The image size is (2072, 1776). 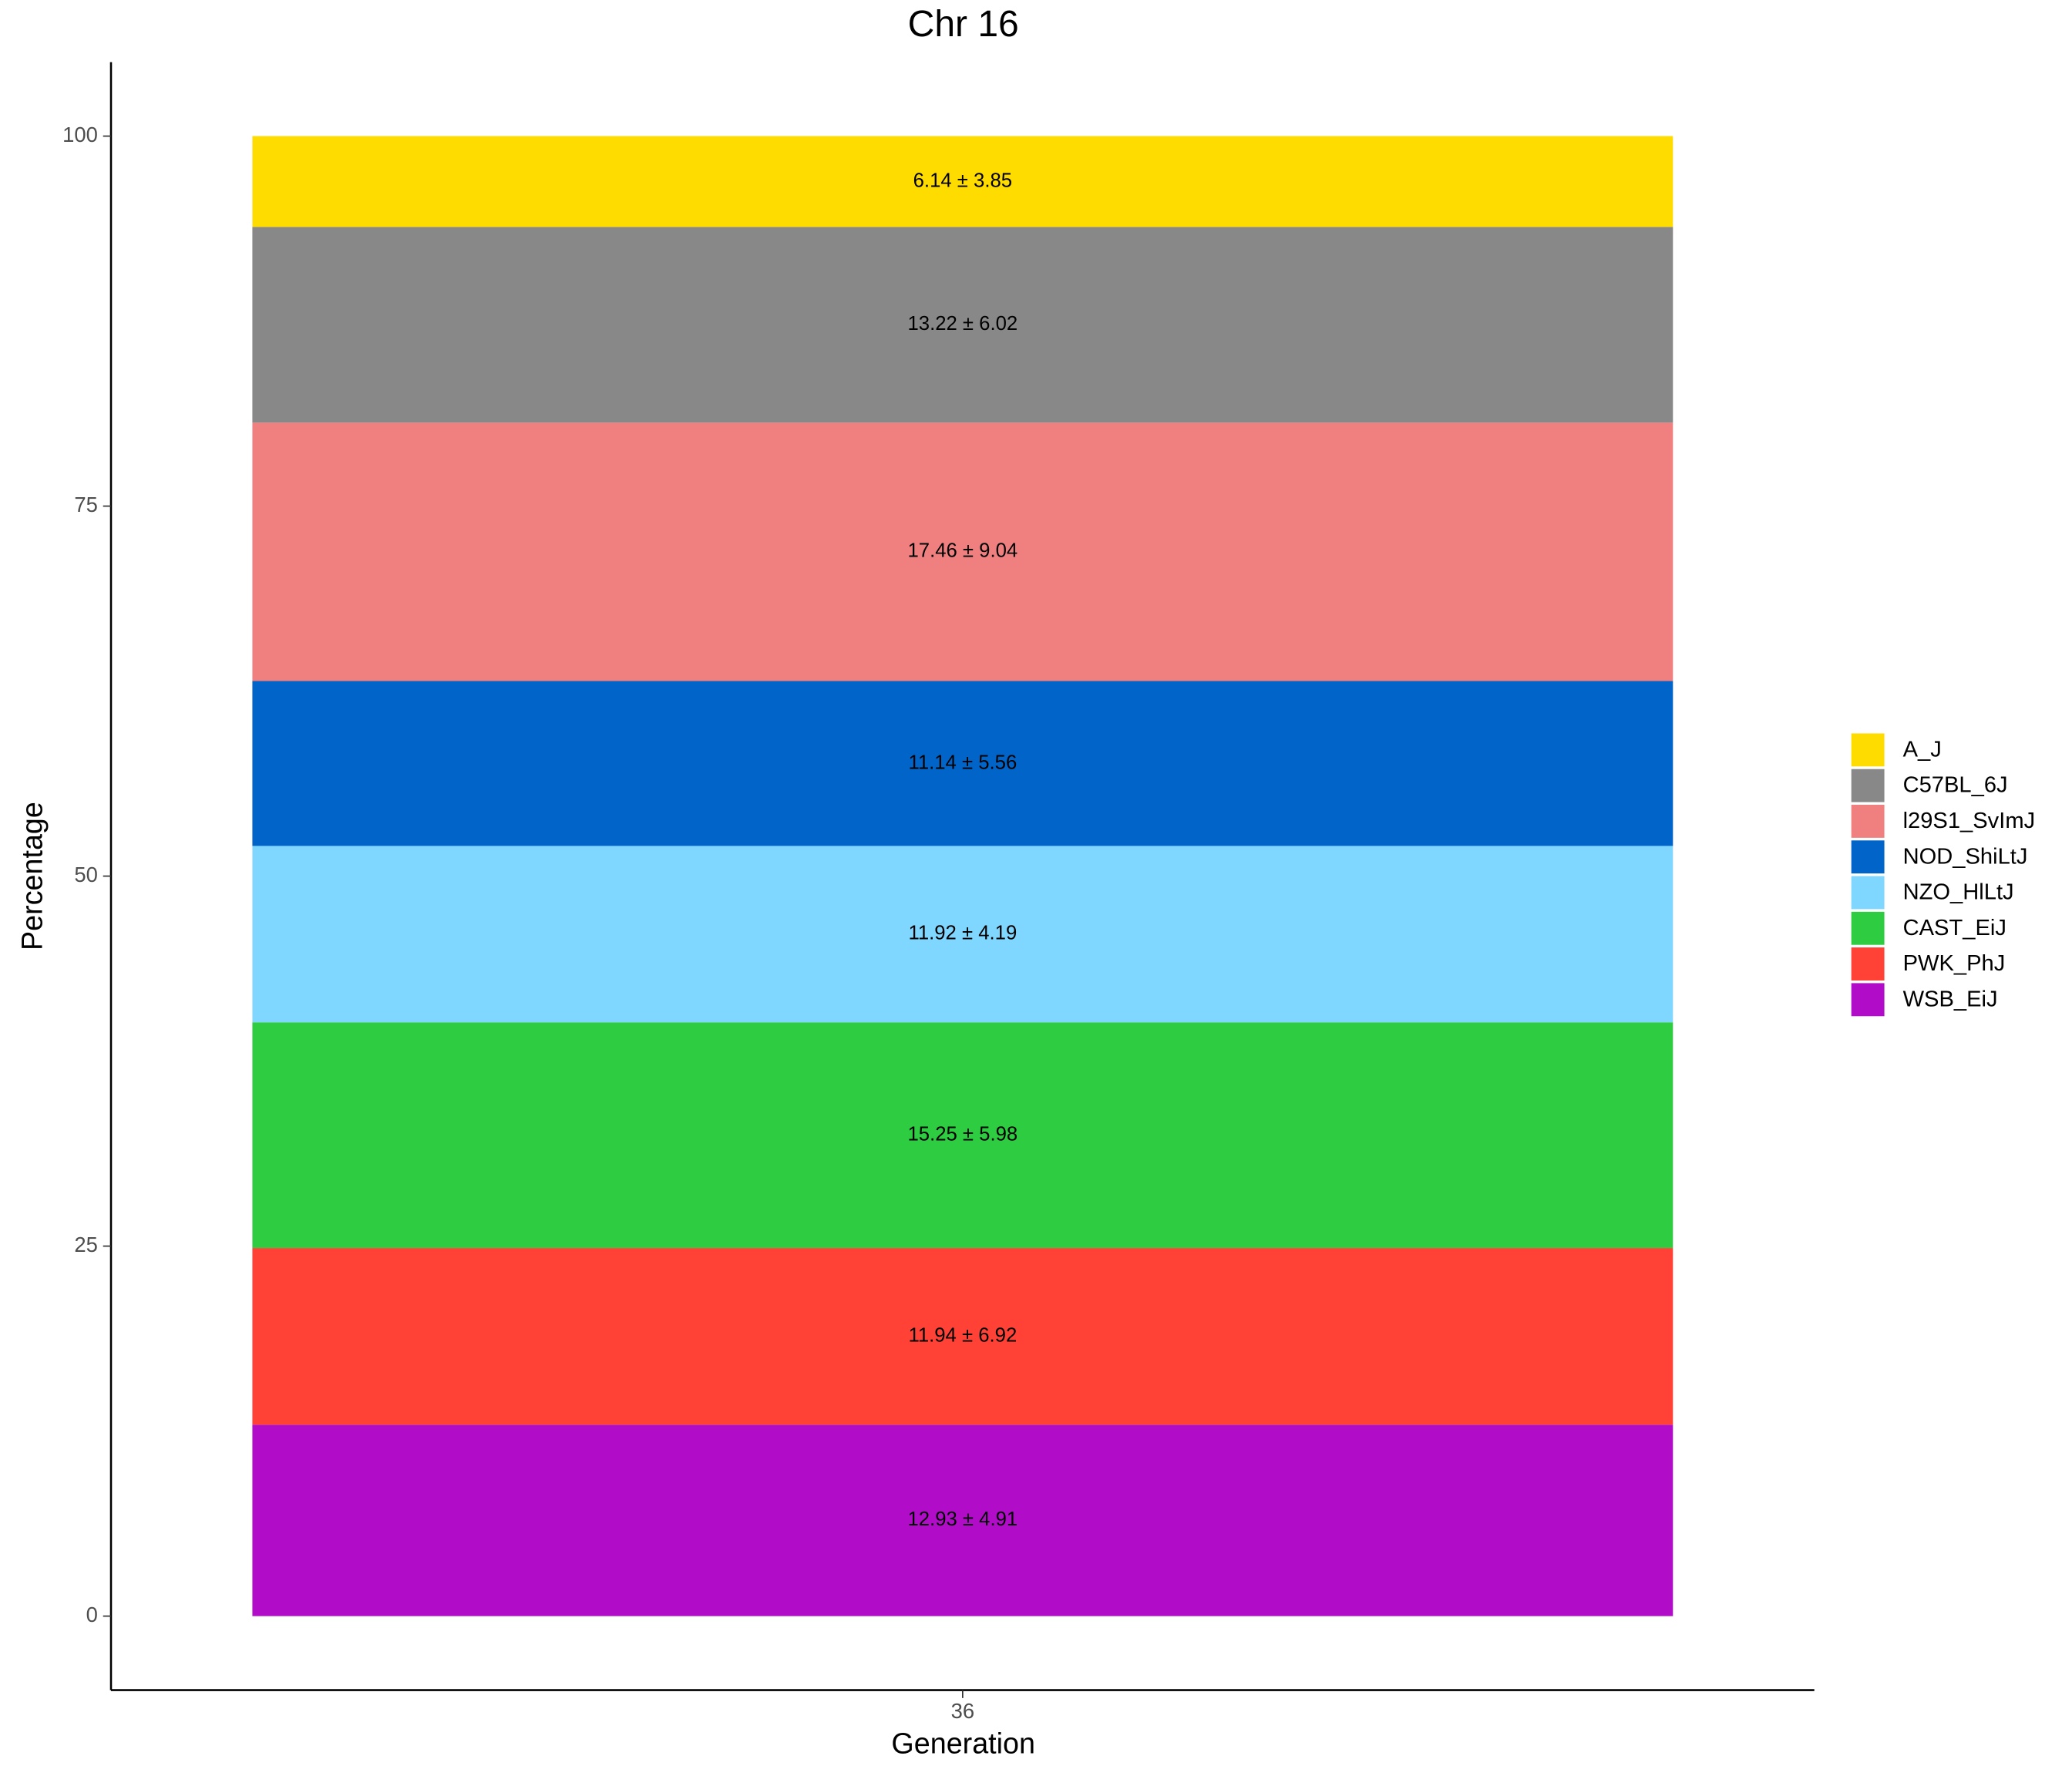 I want to click on y-tick-label: 0, so click(x=92, y=1615).